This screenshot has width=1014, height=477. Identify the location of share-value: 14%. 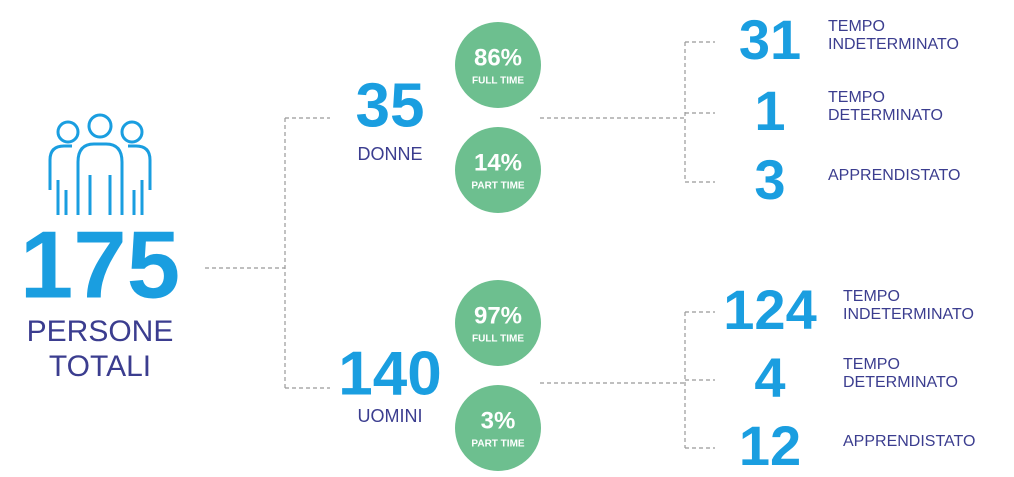
(498, 162).